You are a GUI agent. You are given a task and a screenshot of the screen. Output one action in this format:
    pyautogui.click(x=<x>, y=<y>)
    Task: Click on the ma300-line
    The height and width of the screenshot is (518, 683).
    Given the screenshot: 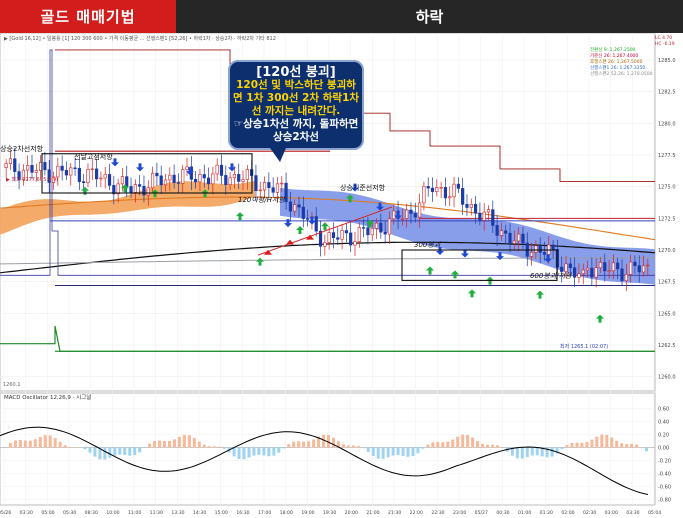 What is the action you would take?
    pyautogui.click(x=328, y=257)
    